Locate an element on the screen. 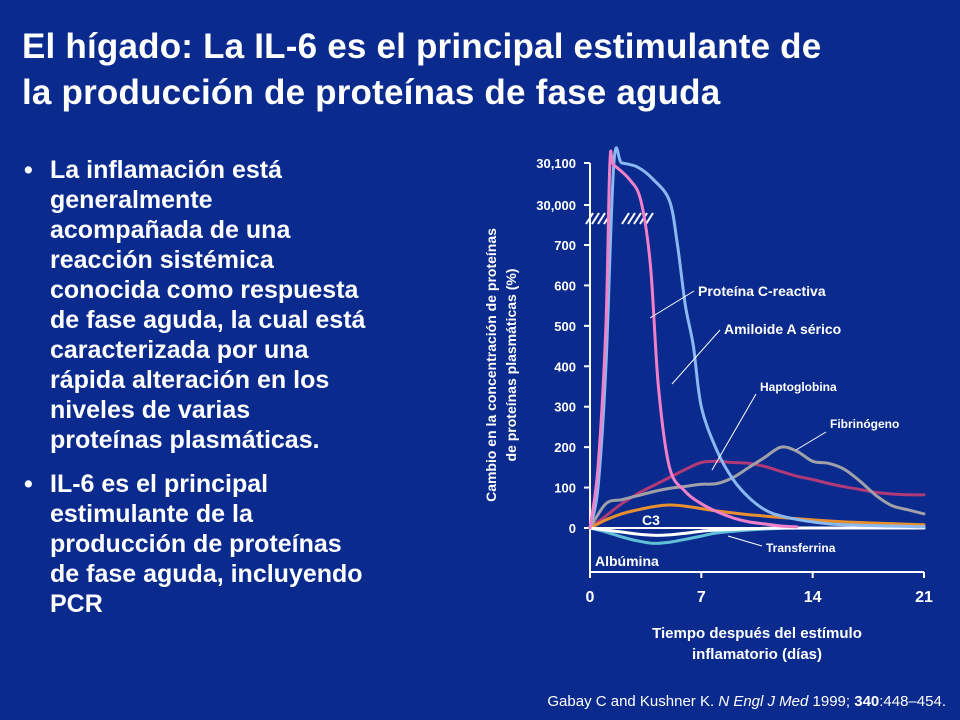 This screenshot has height=720, width=960. series-label: Haptoglobina is located at coordinates (798, 387).